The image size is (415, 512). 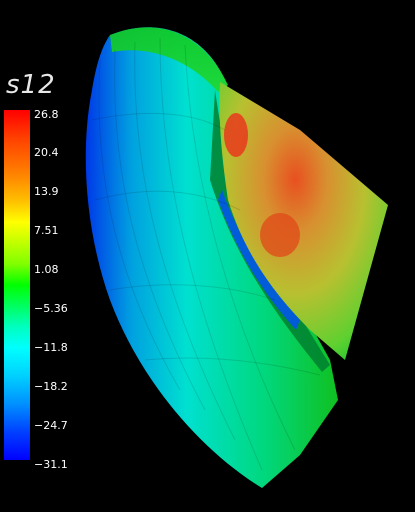 I want to click on color-scale-bar, so click(x=17, y=285).